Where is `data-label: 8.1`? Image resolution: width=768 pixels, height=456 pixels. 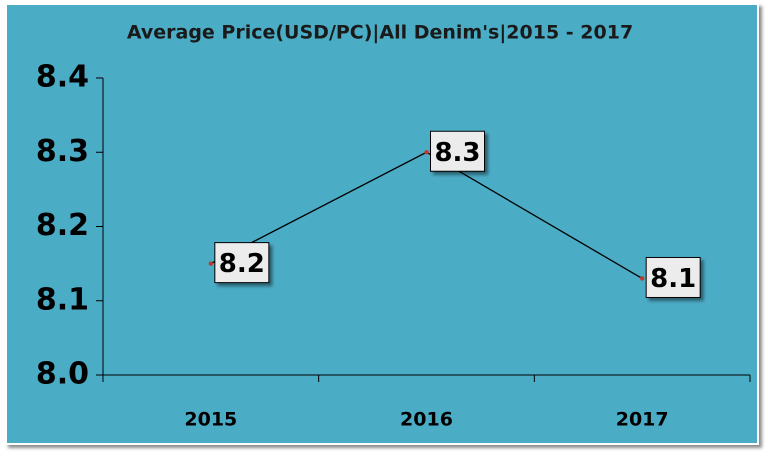 data-label: 8.1 is located at coordinates (673, 277).